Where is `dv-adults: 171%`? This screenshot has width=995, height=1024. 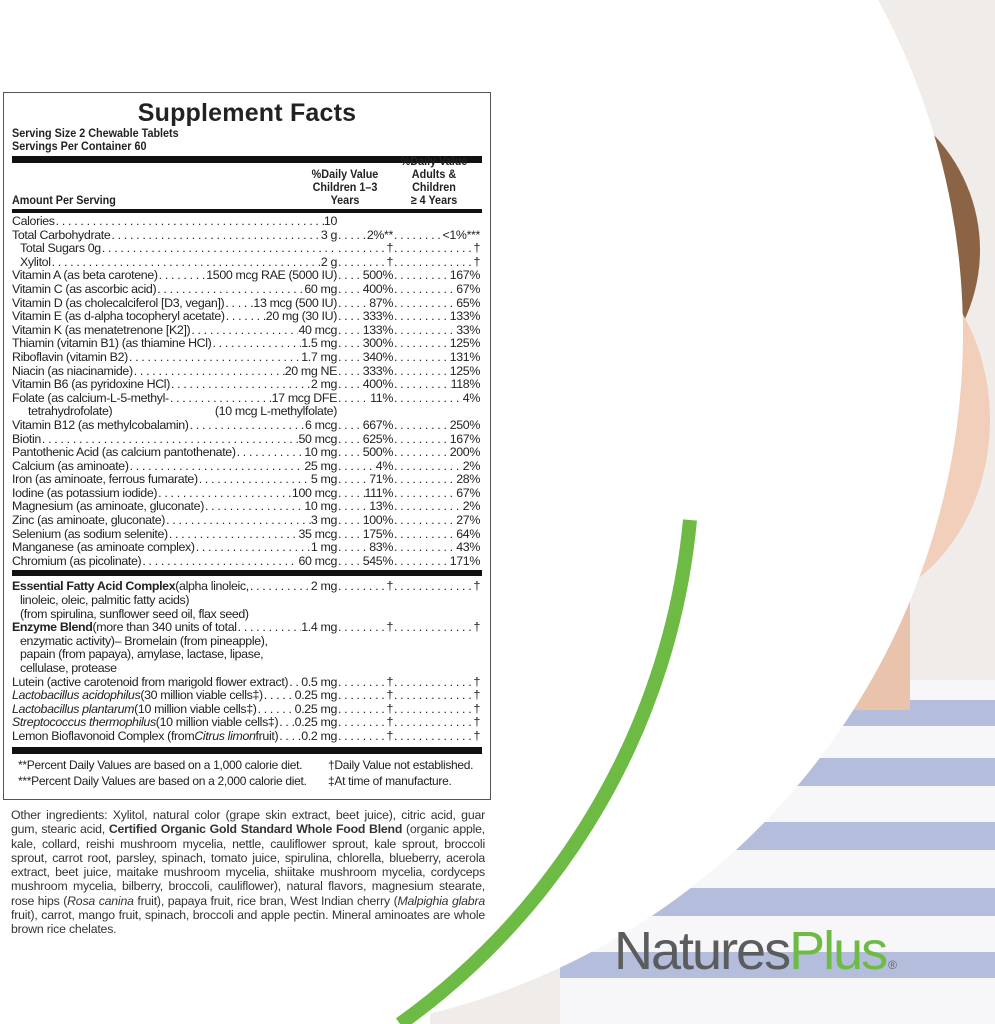 dv-adults: 171% is located at coordinates (437, 561).